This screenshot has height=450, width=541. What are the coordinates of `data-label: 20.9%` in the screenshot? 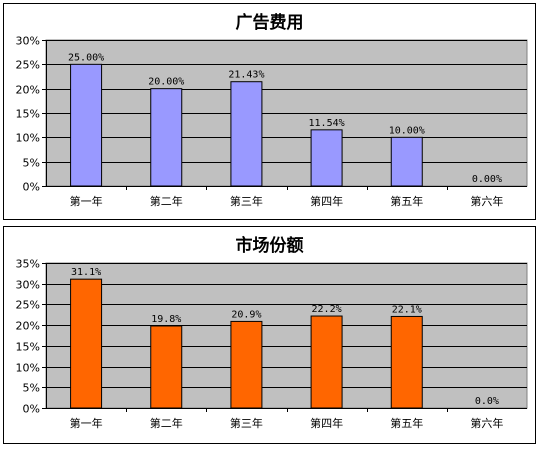 It's located at (246, 314).